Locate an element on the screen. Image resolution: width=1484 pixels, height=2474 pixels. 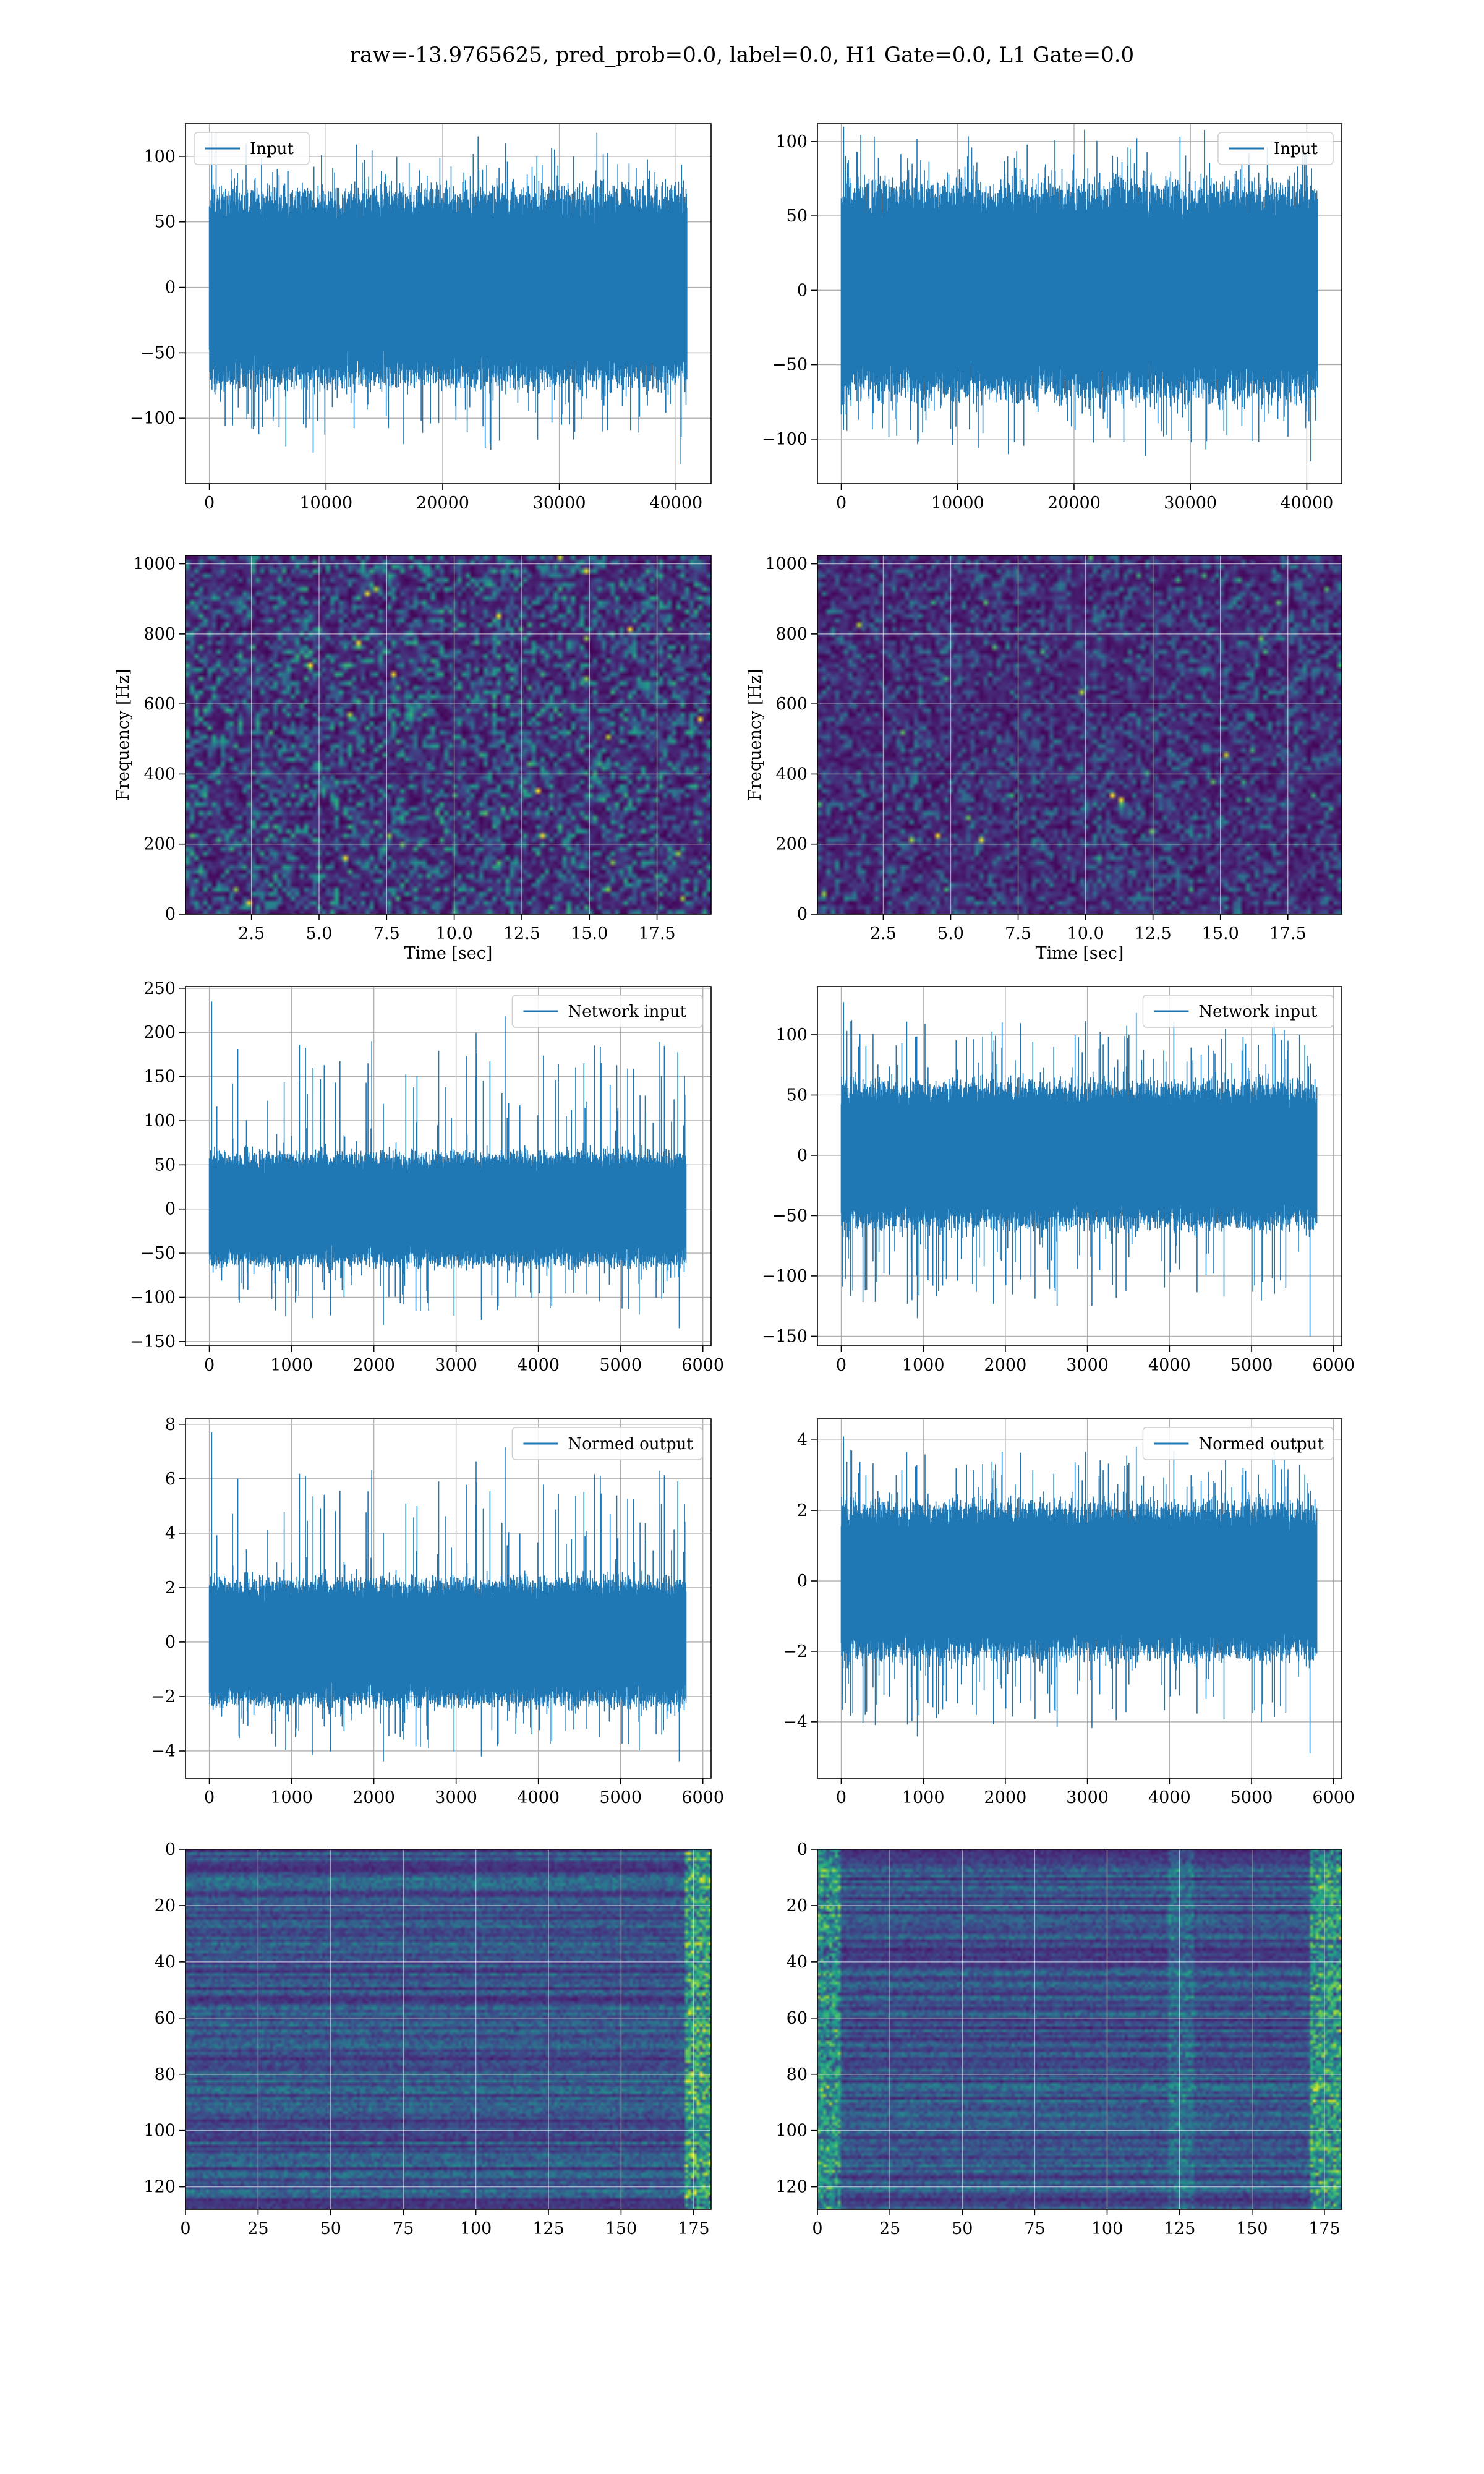
heatmap-image is located at coordinates (1079, 2029).